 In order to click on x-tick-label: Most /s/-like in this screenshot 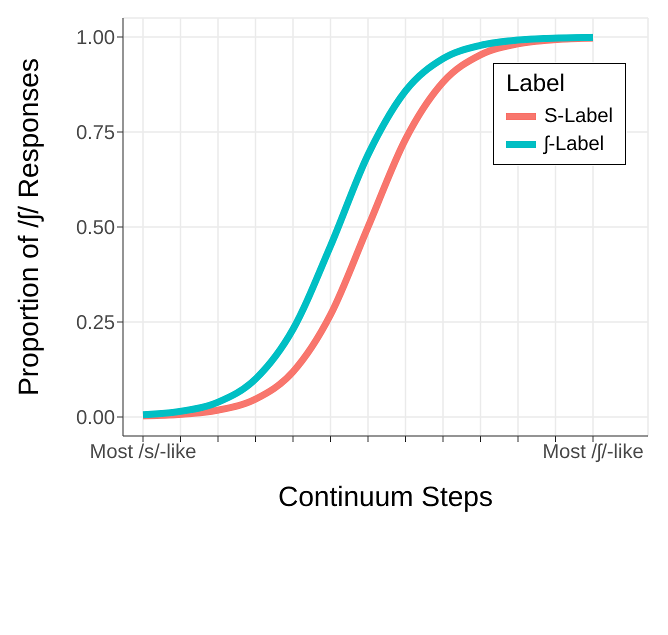, I will do `click(143, 452)`.